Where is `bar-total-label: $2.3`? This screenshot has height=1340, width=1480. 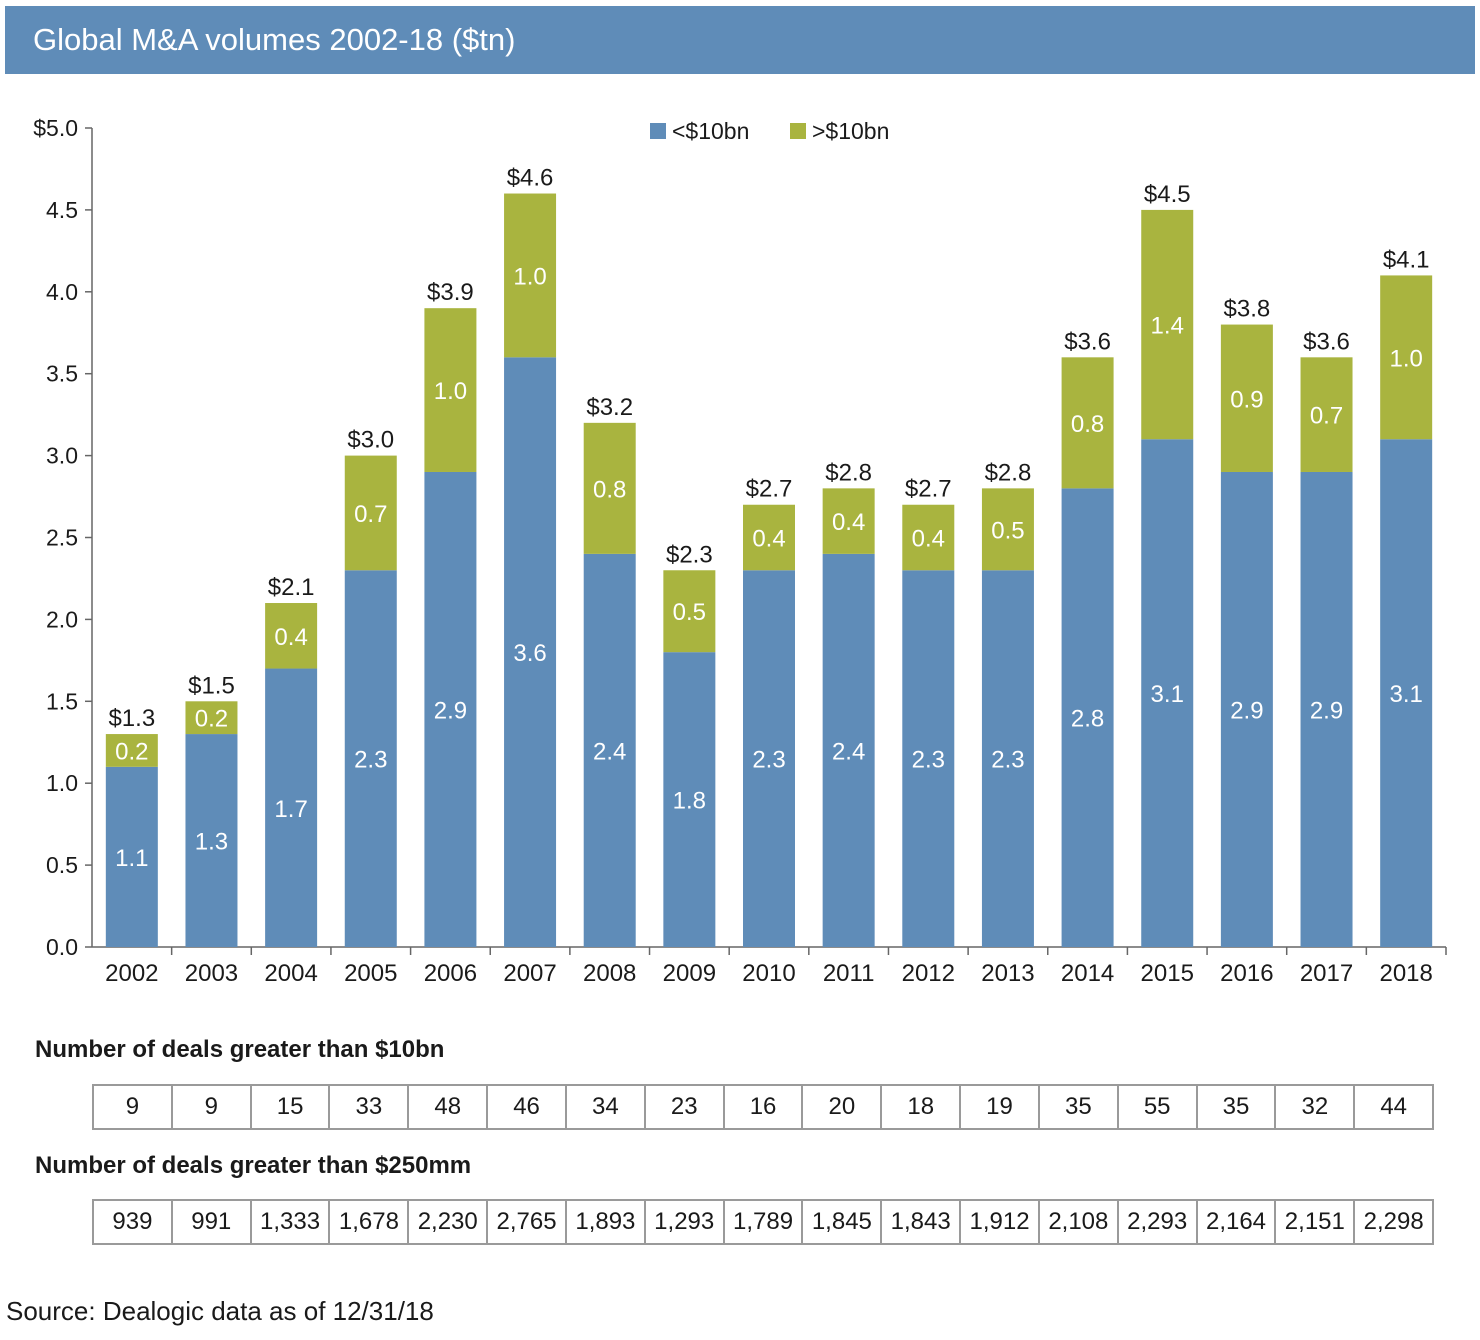
bar-total-label: $2.3 is located at coordinates (689, 554).